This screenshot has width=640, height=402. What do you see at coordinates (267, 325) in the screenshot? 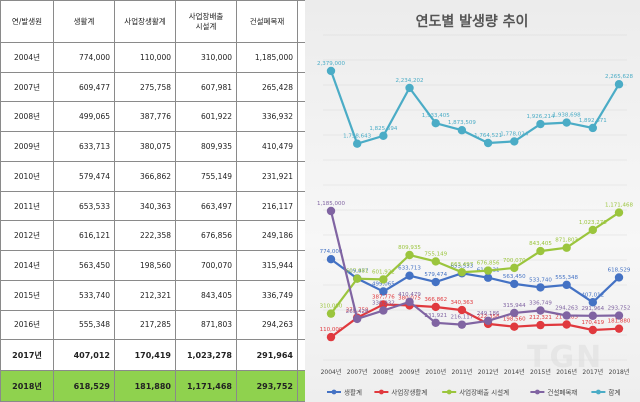
I see `table-cell: 294,263` at bounding box center [267, 325].